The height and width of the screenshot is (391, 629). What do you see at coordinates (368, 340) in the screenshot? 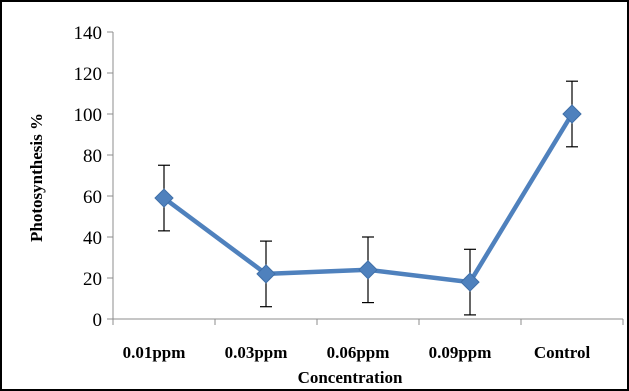
I see `x-ticks: 0.01ppm 0.03ppm 0.06ppm 0.09ppm Control` at bounding box center [368, 340].